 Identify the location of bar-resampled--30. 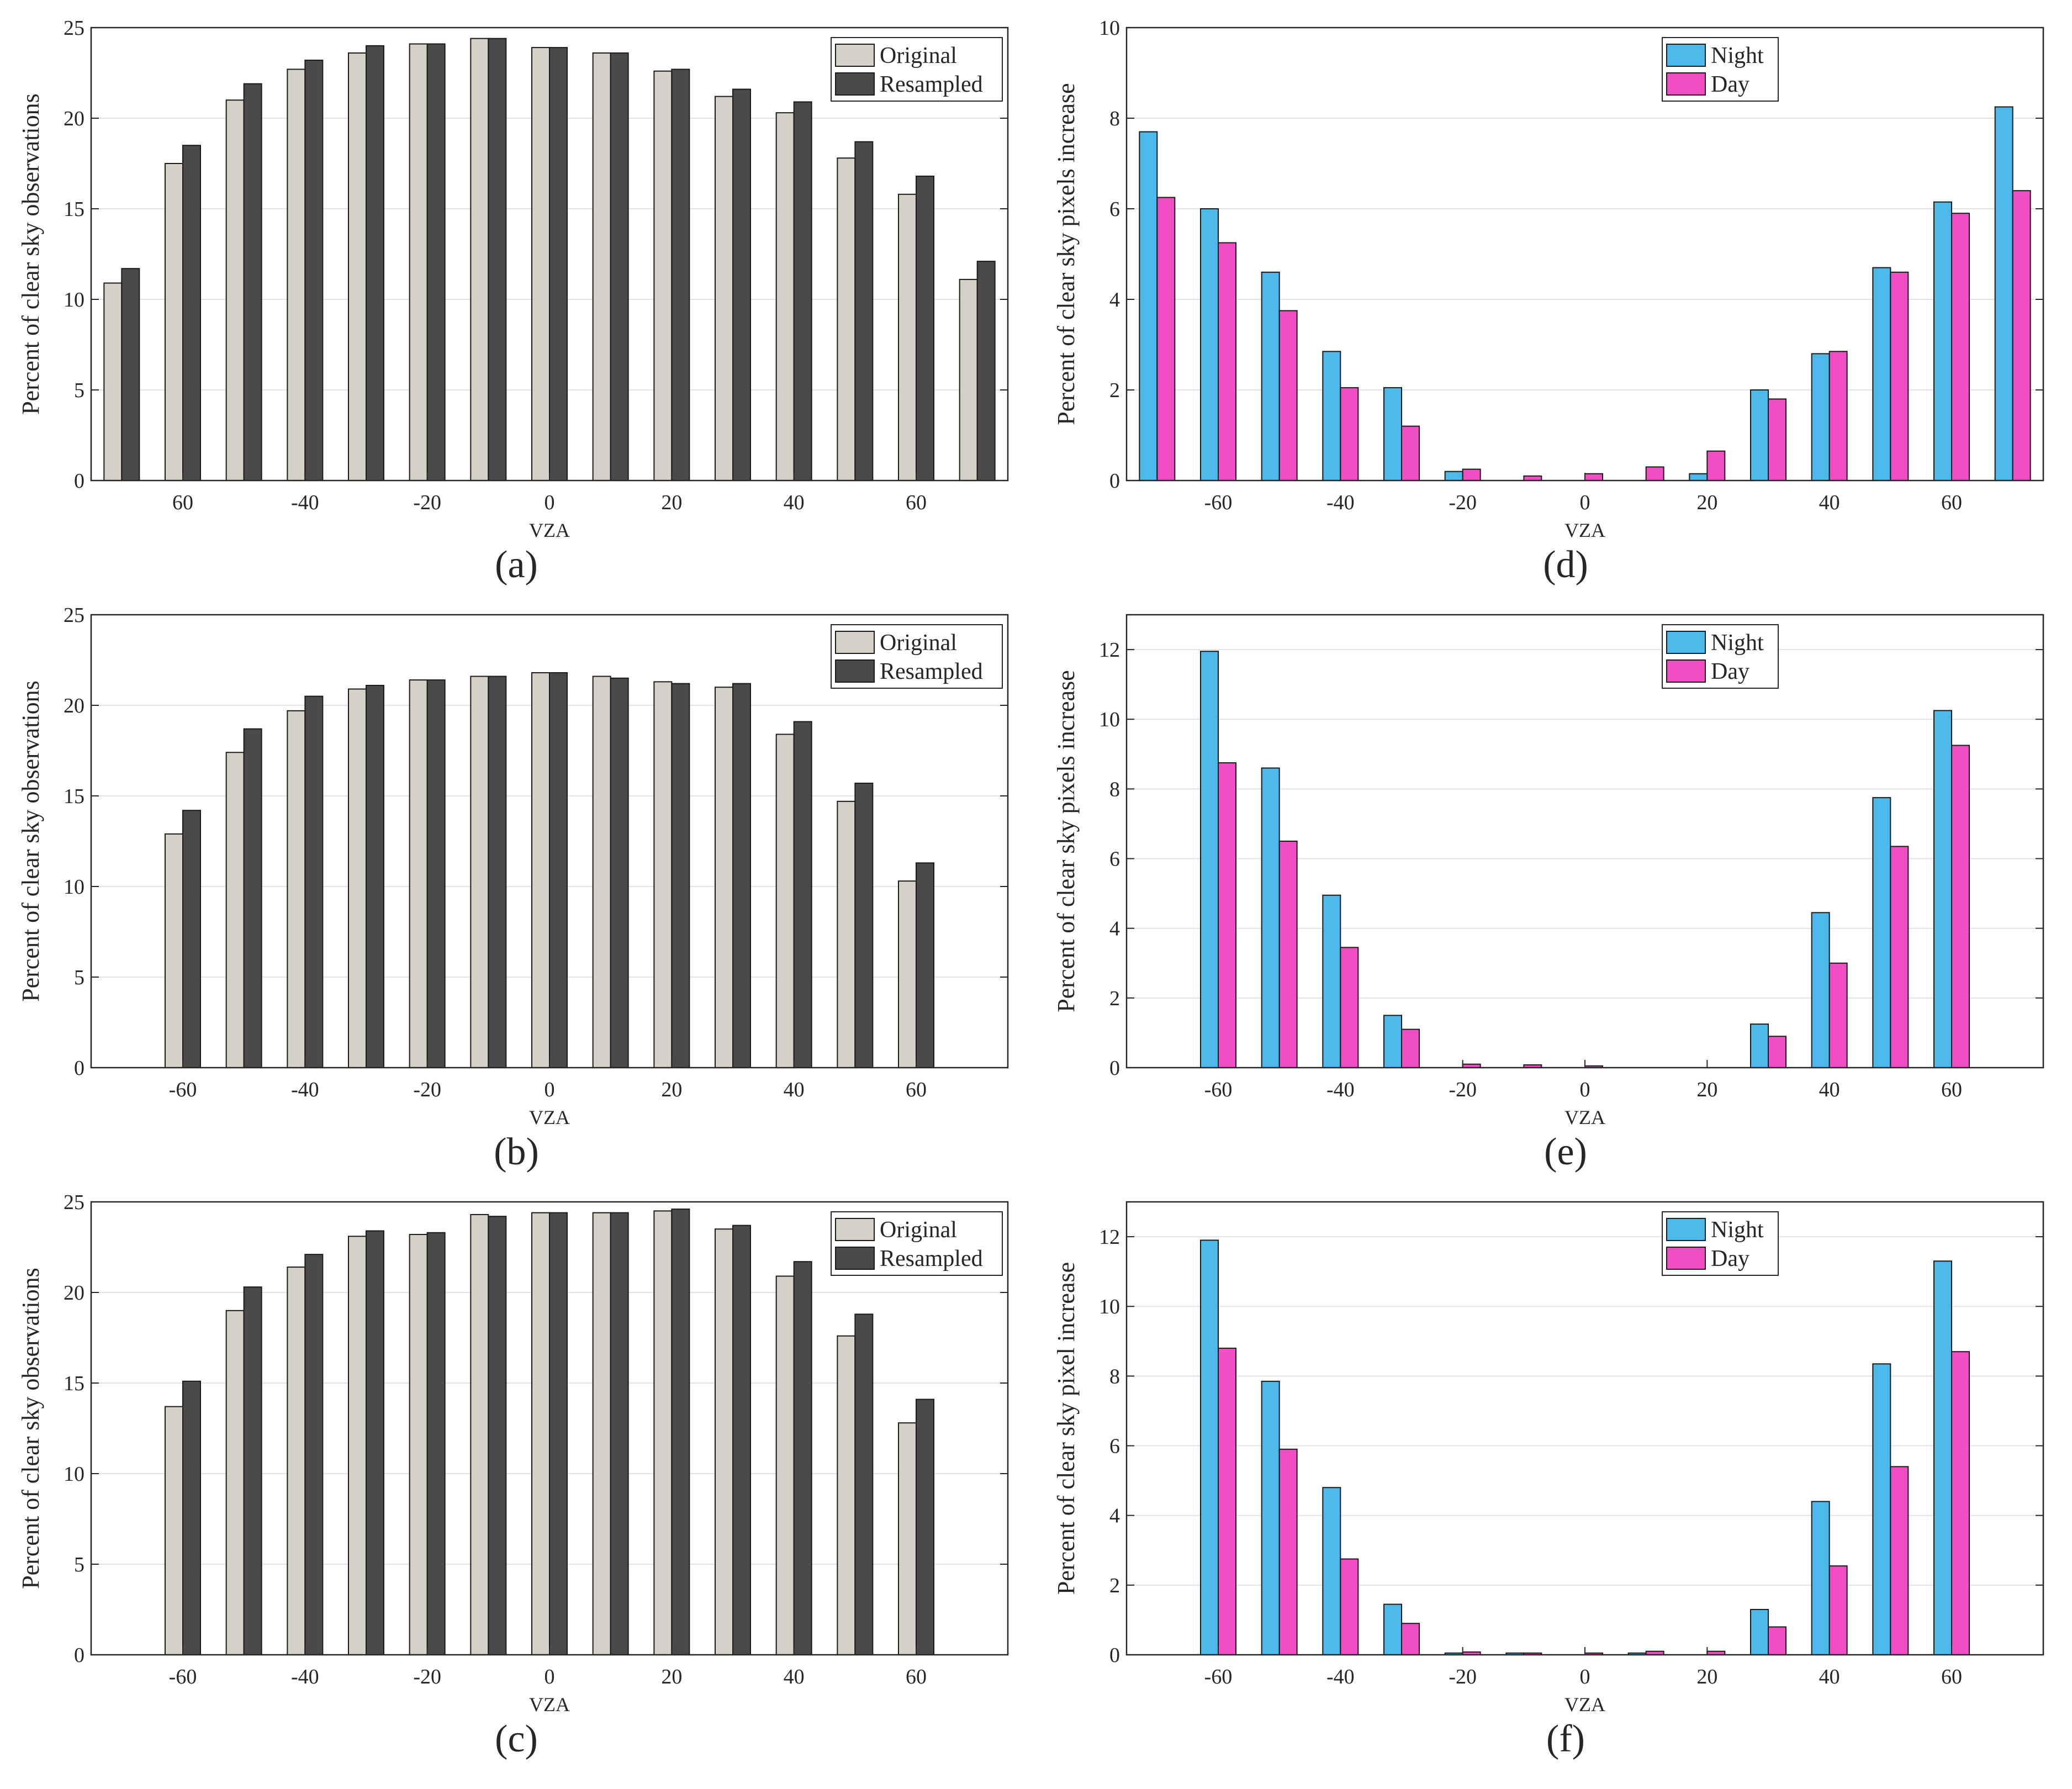
(375, 1442).